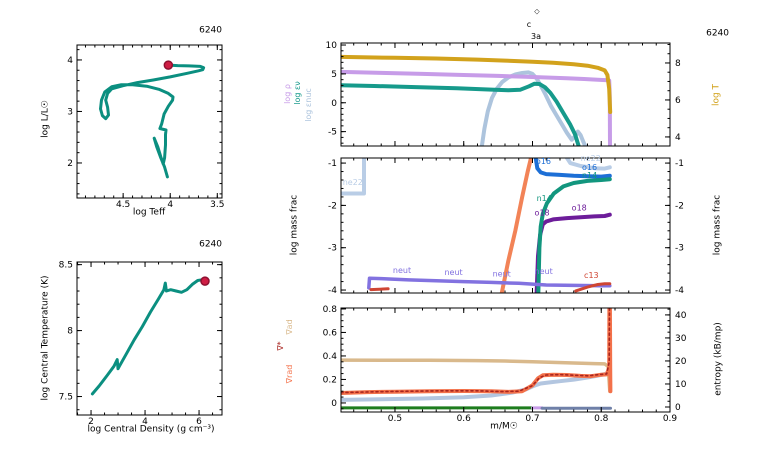 The height and width of the screenshot is (460, 766). What do you see at coordinates (91, 422) in the screenshot?
I see `x-tick-label: 2` at bounding box center [91, 422].